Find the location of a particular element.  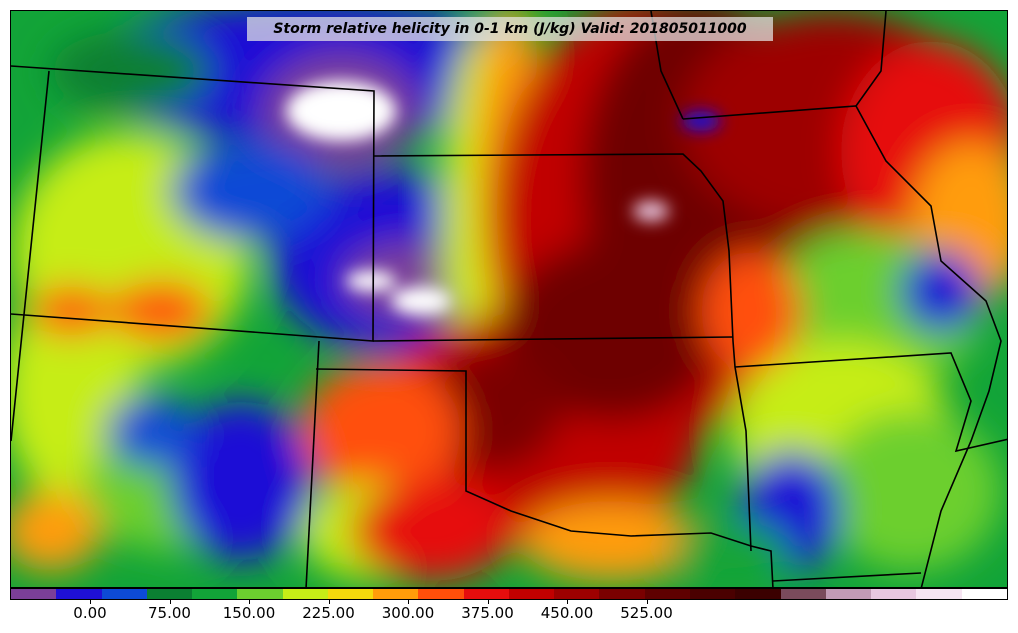

border-ar-mo is located at coordinates (870, 402).